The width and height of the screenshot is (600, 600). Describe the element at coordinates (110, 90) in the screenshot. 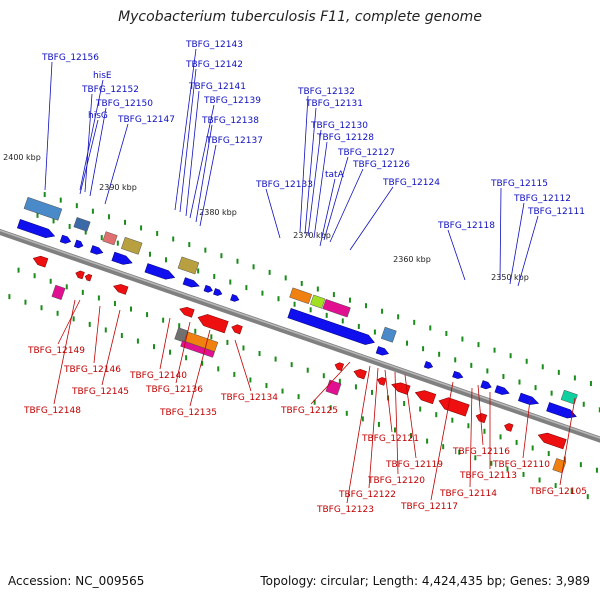

I see `forward-gene-label: TBFG_12152` at that location.